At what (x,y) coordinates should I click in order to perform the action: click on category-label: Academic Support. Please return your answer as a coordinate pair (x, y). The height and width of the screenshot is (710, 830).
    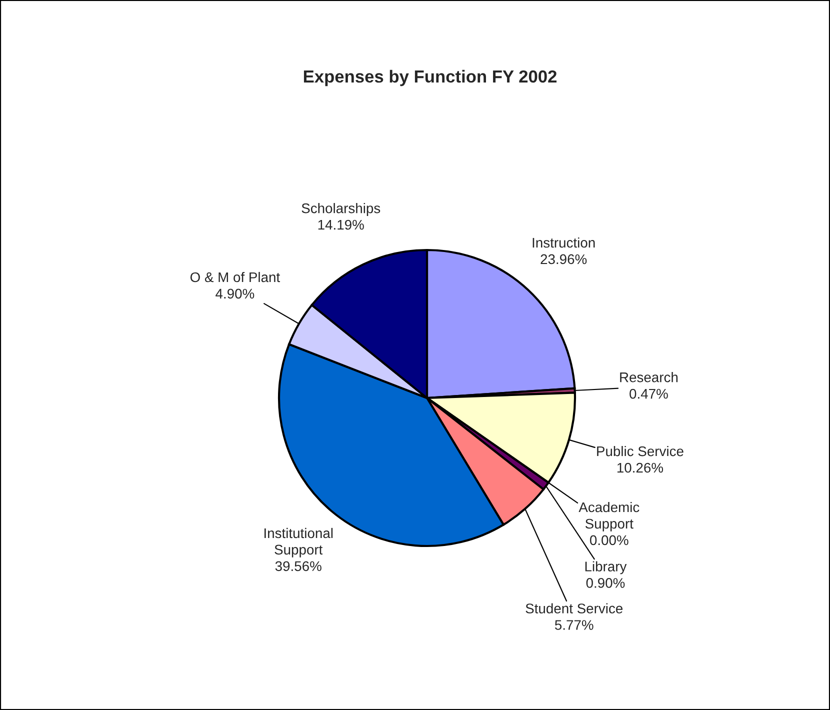
    Looking at the image, I should click on (609, 517).